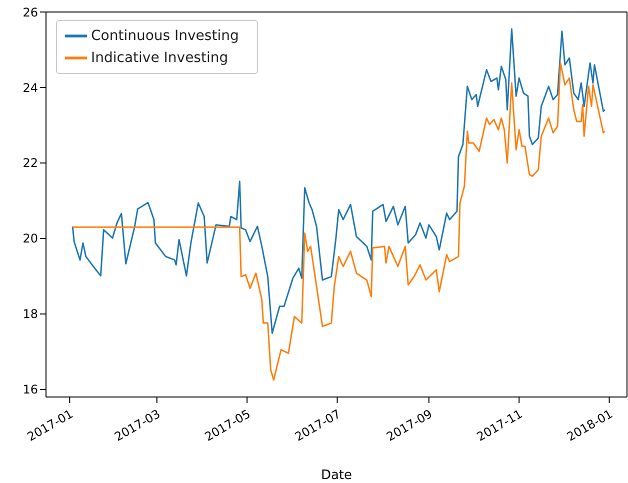  I want to click on y-tick-label: 20, so click(30, 239).